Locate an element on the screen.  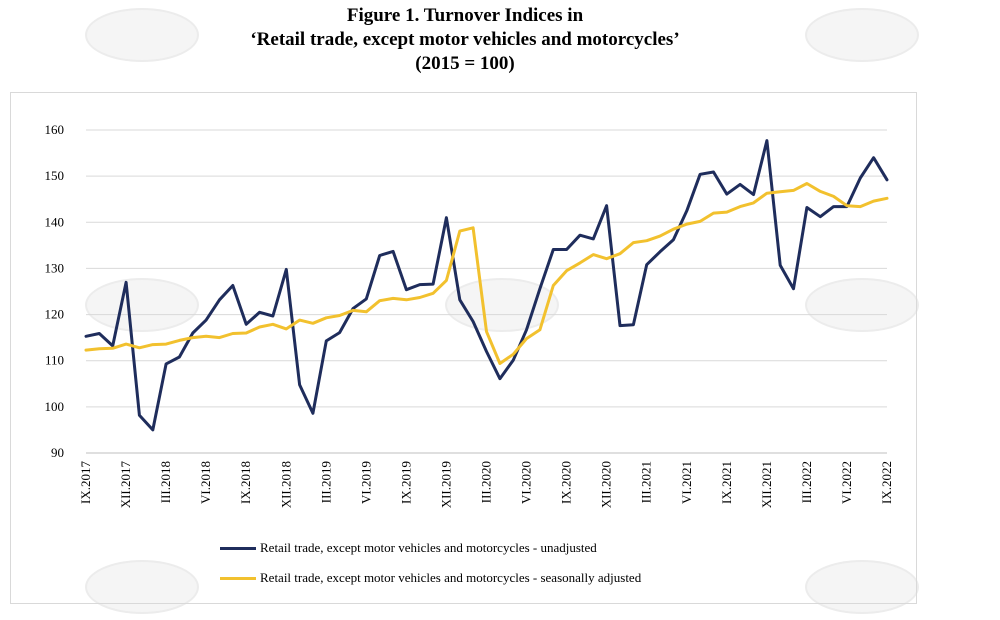
x-tick-label: III.2022 is located at coordinates (806, 482).